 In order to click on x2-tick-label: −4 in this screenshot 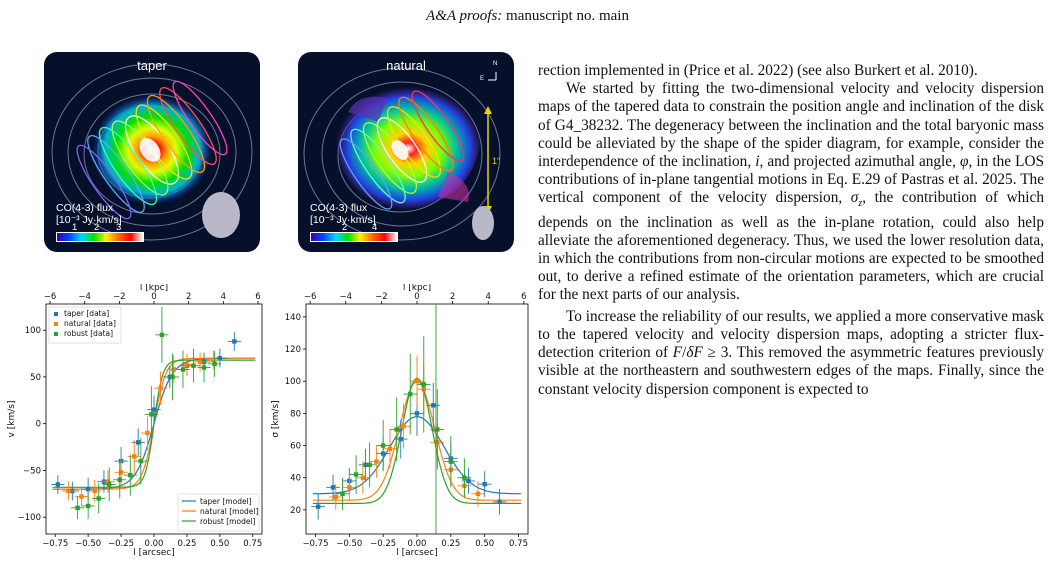, I will do `click(84, 297)`.